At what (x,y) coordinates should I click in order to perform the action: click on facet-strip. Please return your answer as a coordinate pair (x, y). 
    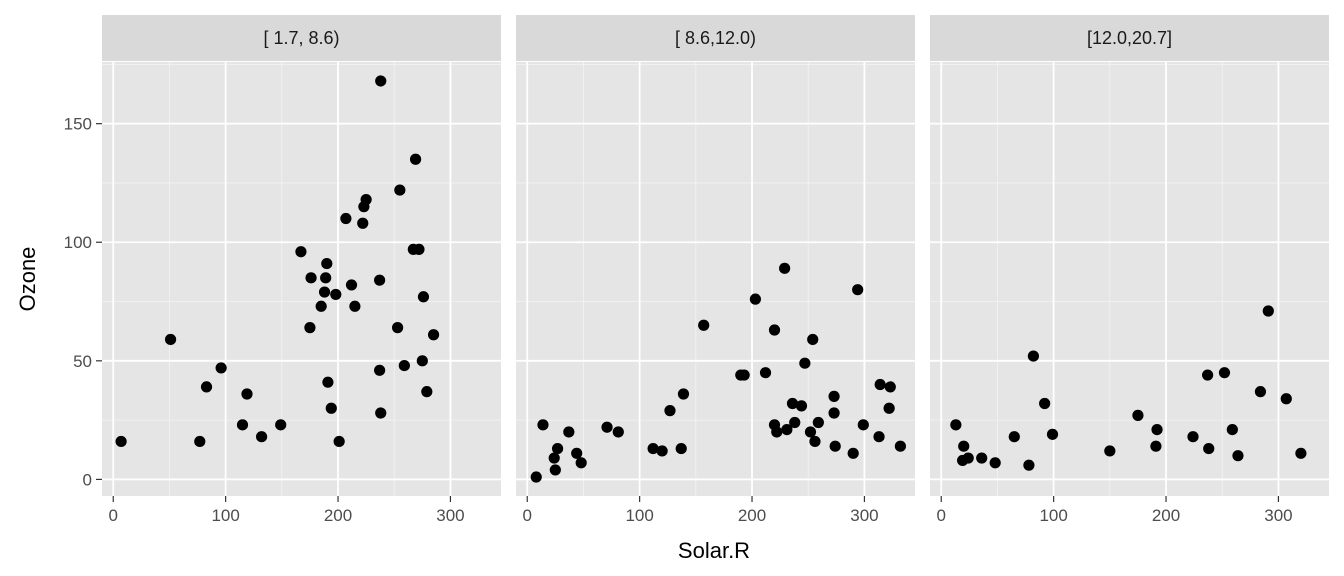
    Looking at the image, I should click on (715, 38).